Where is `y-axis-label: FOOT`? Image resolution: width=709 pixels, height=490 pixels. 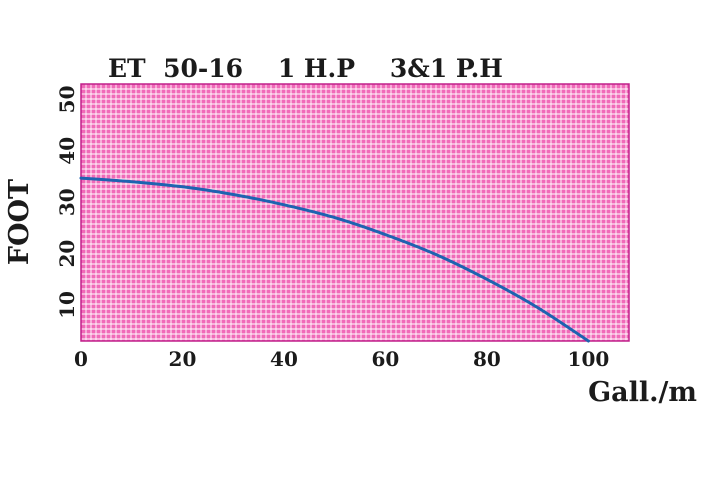
y-axis-label: FOOT is located at coordinates (19, 222).